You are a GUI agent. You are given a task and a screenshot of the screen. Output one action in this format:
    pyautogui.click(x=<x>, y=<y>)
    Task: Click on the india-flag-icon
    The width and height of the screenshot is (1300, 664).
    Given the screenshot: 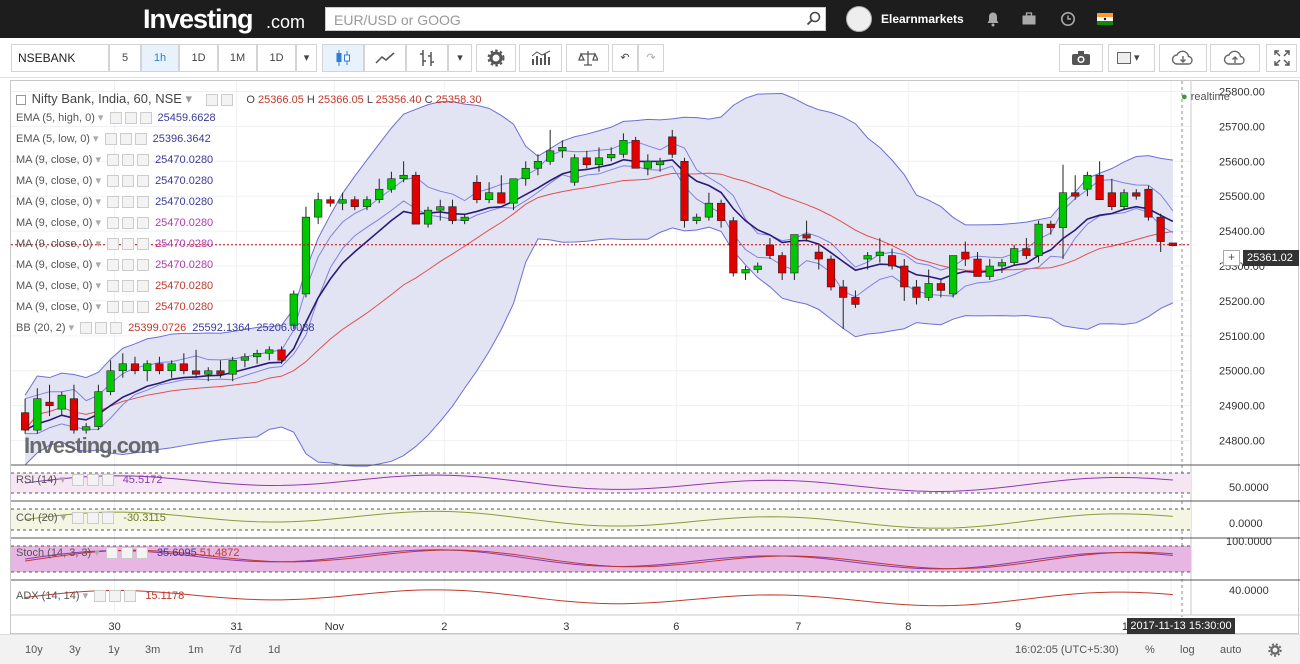 What is the action you would take?
    pyautogui.click(x=1105, y=19)
    